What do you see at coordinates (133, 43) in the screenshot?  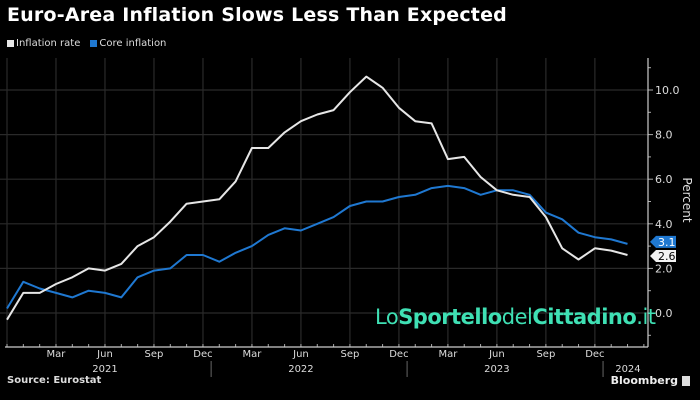 I see `legend-label: Core inflation` at bounding box center [133, 43].